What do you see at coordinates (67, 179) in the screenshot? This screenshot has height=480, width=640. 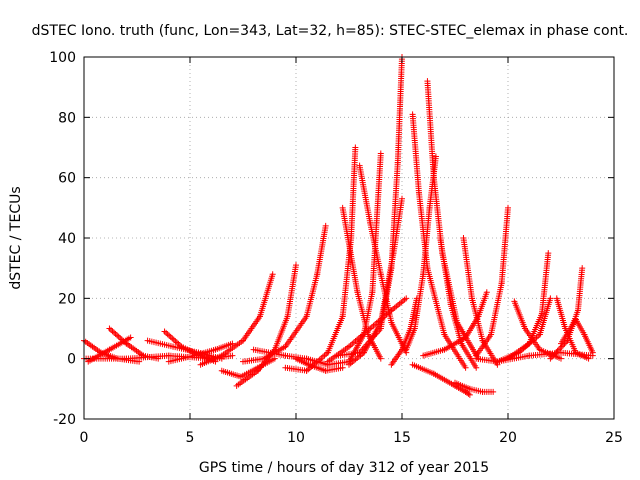 I see `y-tick-label: 60` at bounding box center [67, 179].